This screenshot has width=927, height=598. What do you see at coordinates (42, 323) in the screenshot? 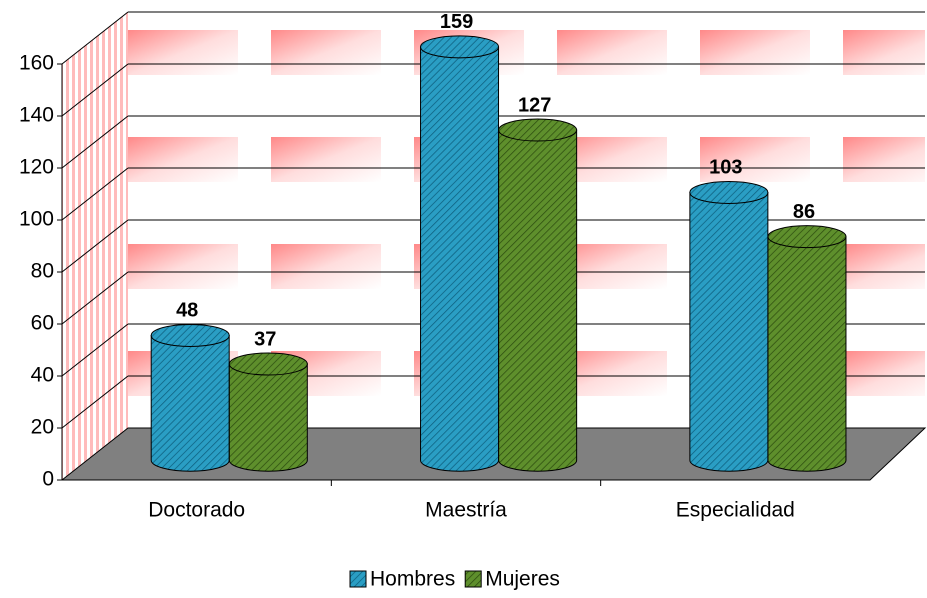
I see `y-tick-label: 60` at bounding box center [42, 323].